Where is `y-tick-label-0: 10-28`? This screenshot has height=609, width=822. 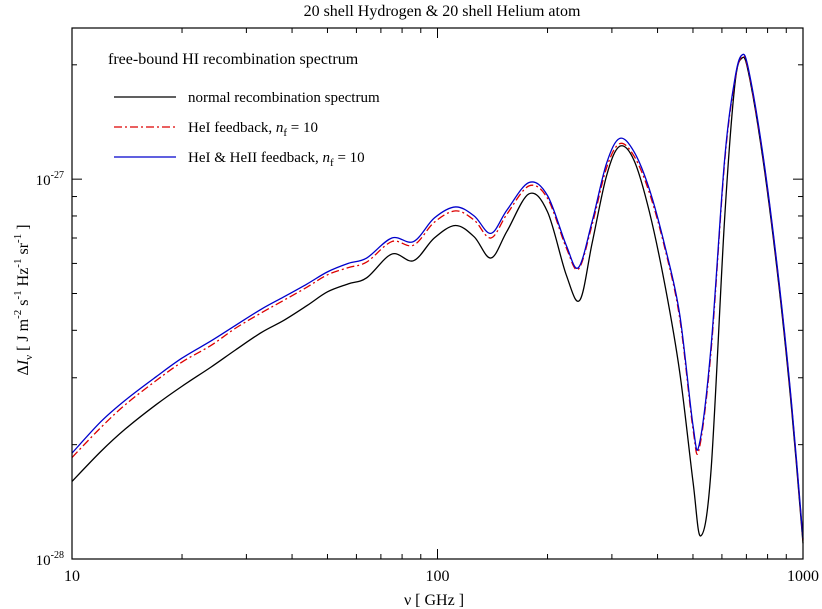 y-tick-label-0: 10-28 is located at coordinates (50, 559).